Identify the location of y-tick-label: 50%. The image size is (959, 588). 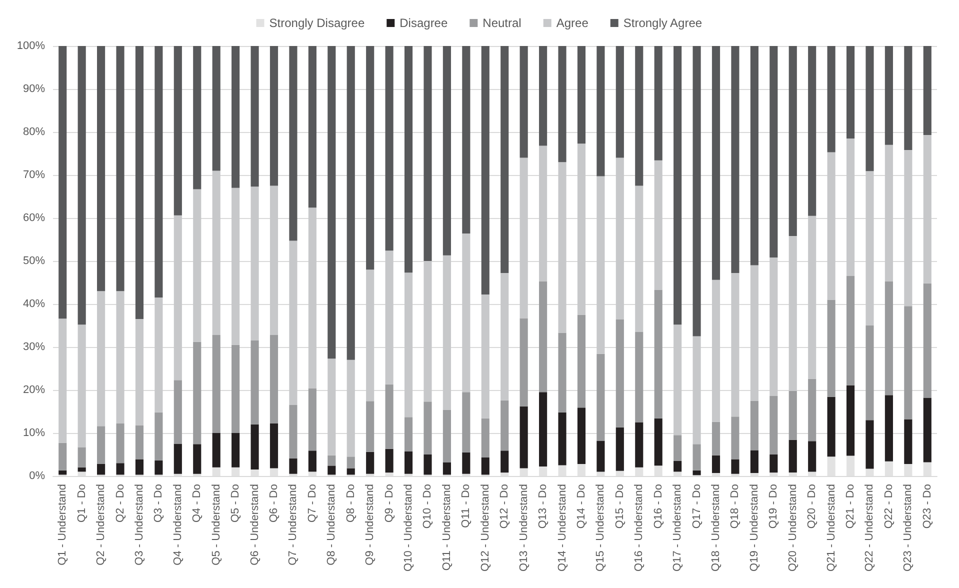
(34, 261).